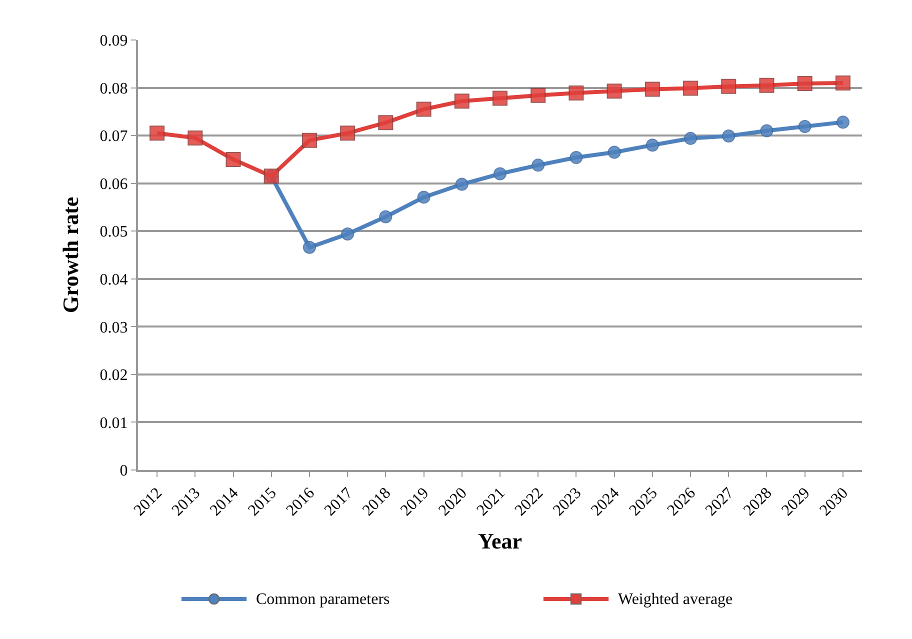  I want to click on y-tick-label: 0, so click(124, 471).